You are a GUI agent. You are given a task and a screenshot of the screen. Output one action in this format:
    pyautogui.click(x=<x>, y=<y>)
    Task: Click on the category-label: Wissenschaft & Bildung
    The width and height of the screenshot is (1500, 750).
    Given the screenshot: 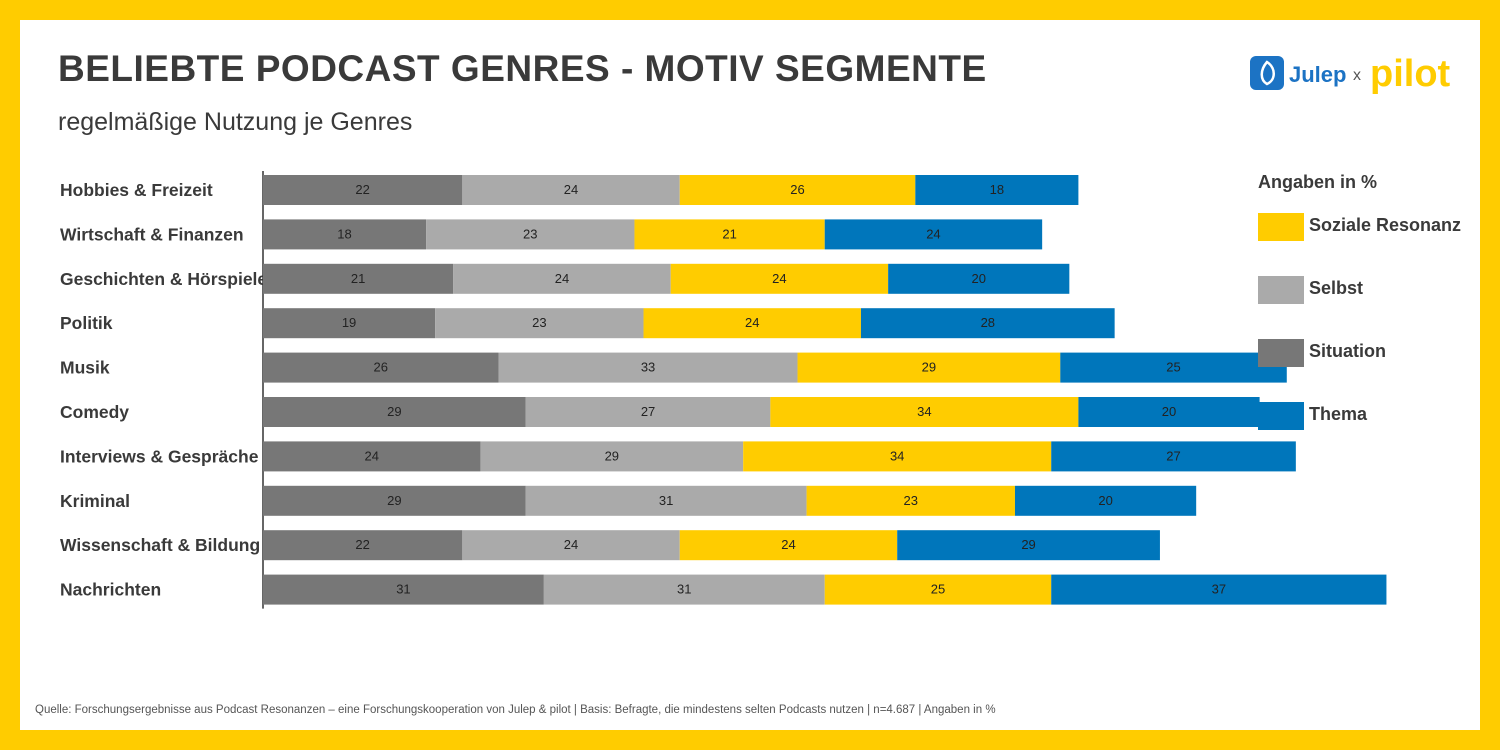 What is the action you would take?
    pyautogui.click(x=160, y=545)
    